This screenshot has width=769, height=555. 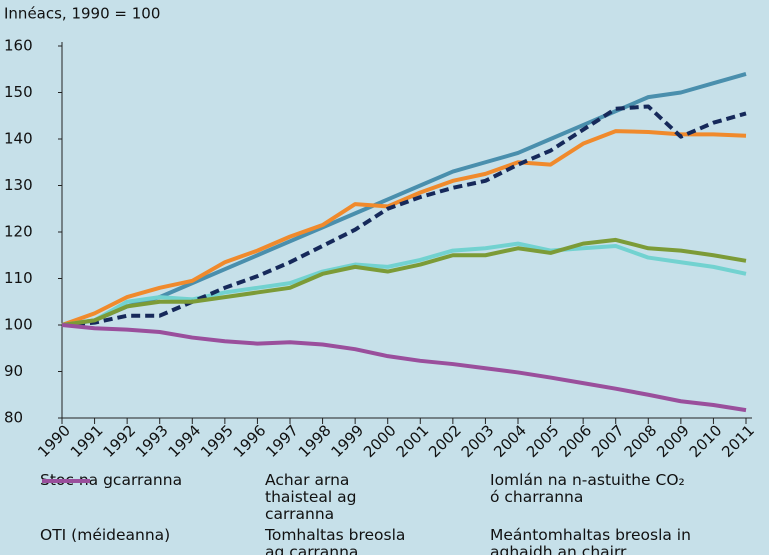 What do you see at coordinates (282, 441) in the screenshot?
I see `x-tick-label: 1997` at bounding box center [282, 441].